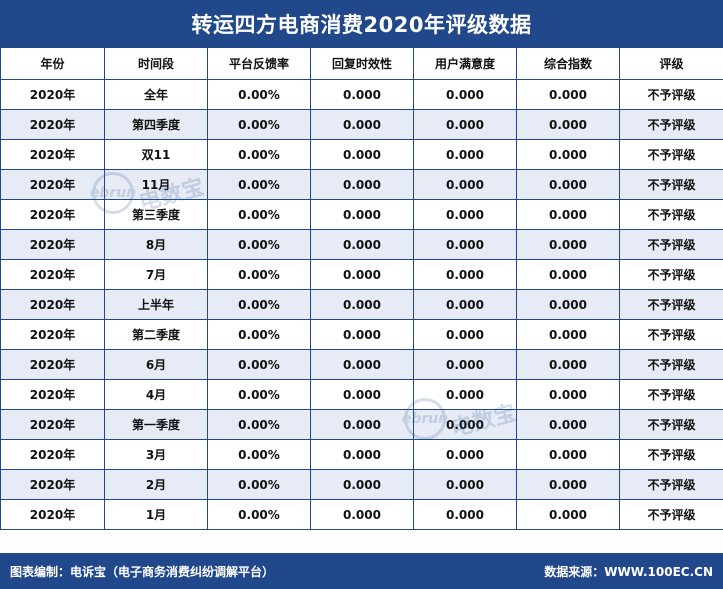 The width and height of the screenshot is (723, 589). Describe the element at coordinates (568, 63) in the screenshot. I see `column-header: 综合指数` at that location.